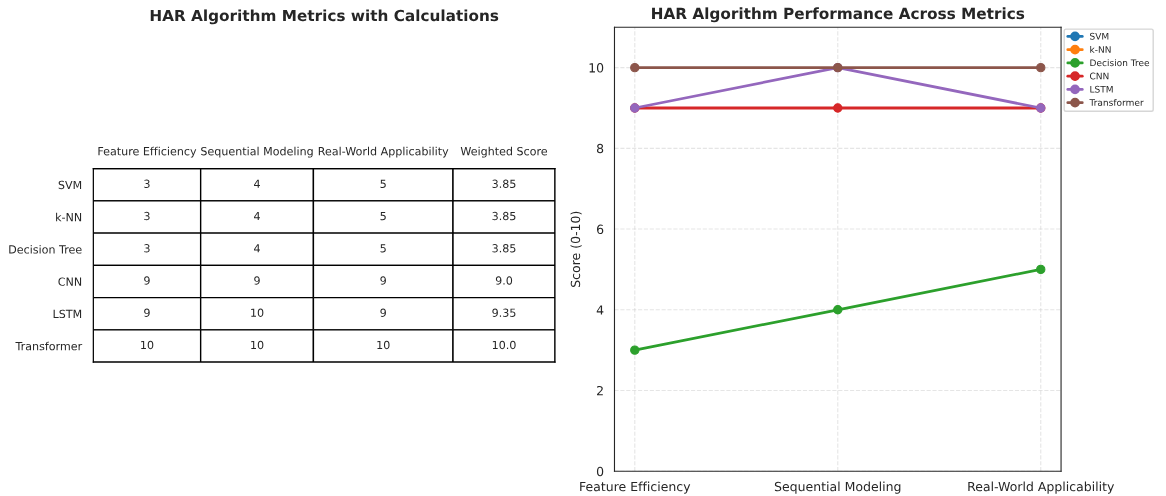  What do you see at coordinates (600, 229) in the screenshot?
I see `y-tick-label: 6` at bounding box center [600, 229].